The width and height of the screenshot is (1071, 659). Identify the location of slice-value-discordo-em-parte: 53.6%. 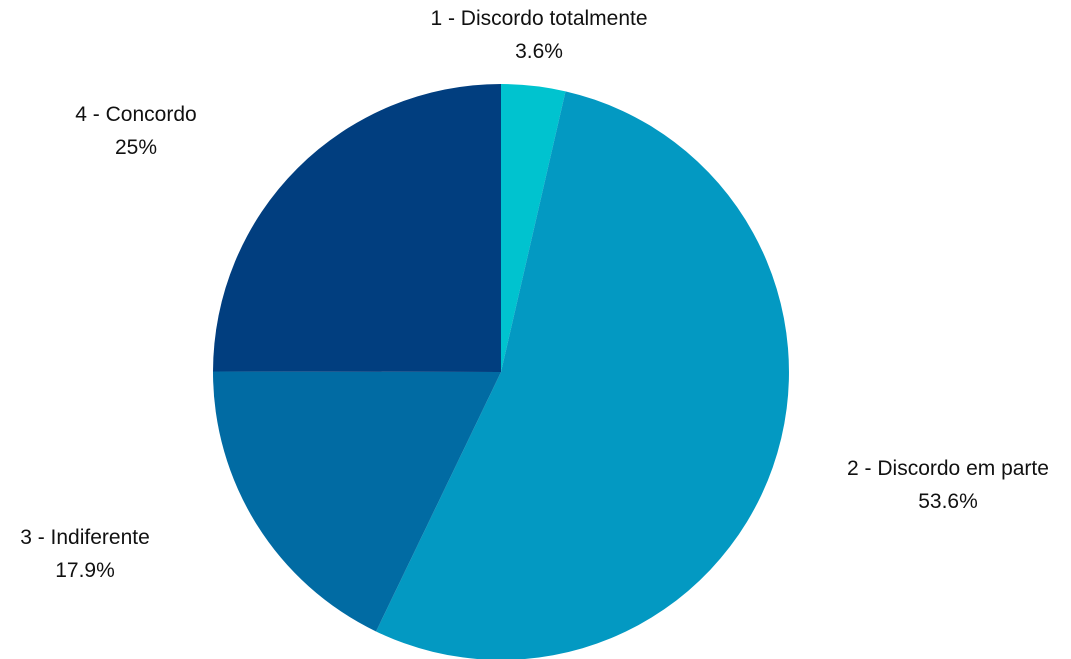
(948, 501).